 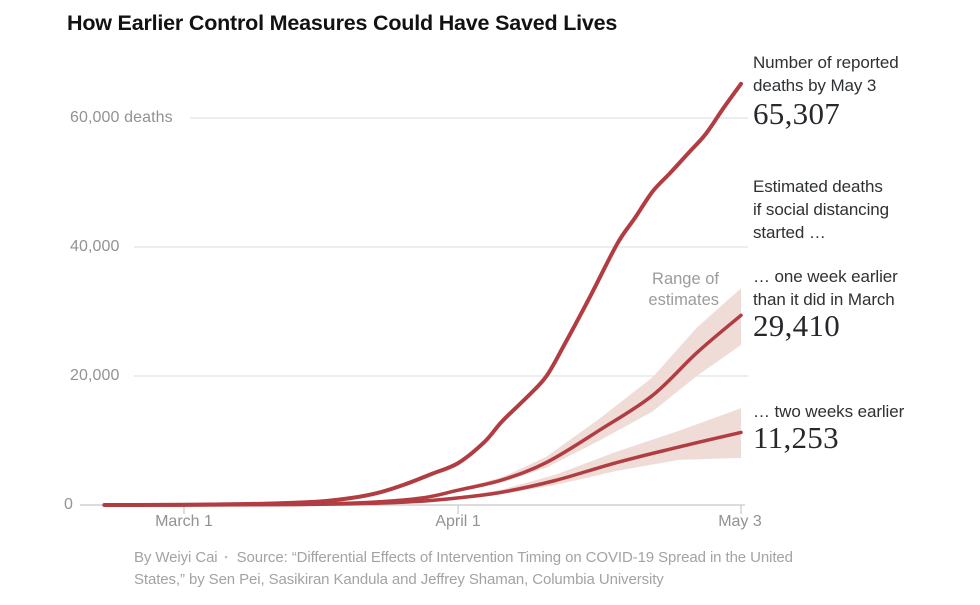 What do you see at coordinates (68, 504) in the screenshot?
I see `y-axis-label-0: 0` at bounding box center [68, 504].